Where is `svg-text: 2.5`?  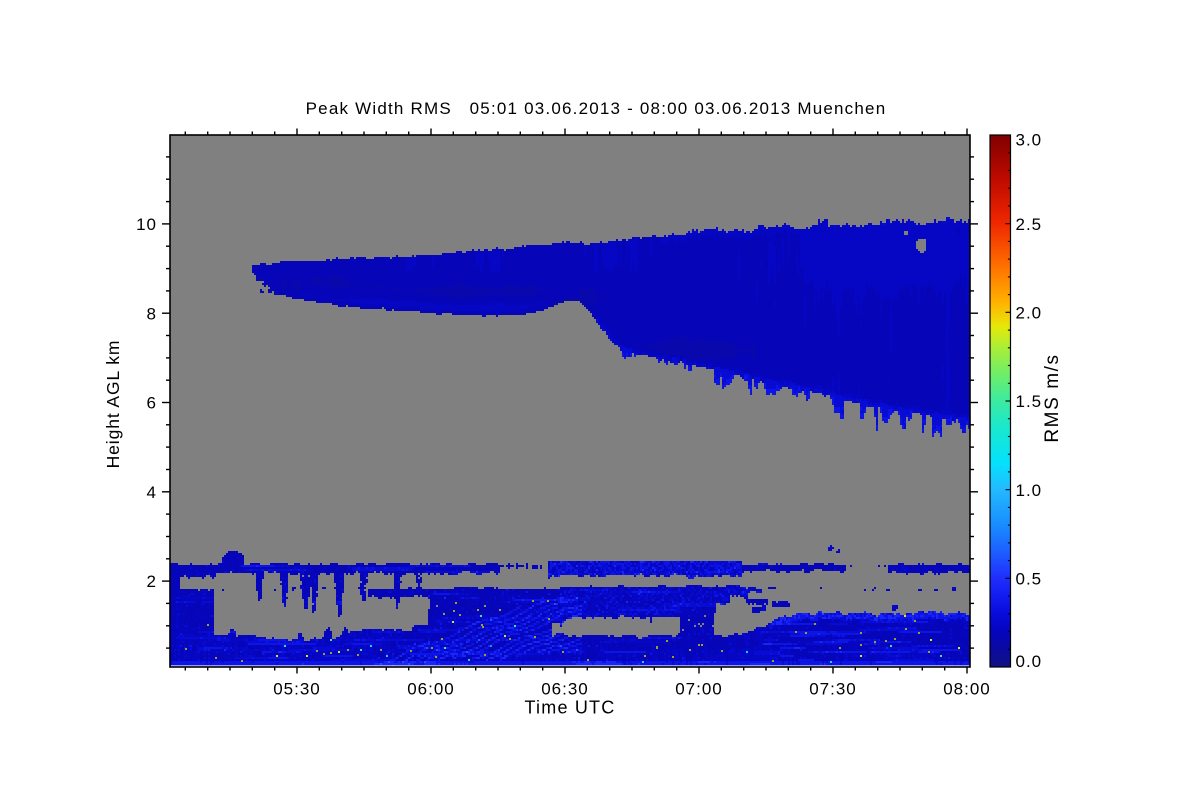
svg-text: 2.5 is located at coordinates (1029, 224).